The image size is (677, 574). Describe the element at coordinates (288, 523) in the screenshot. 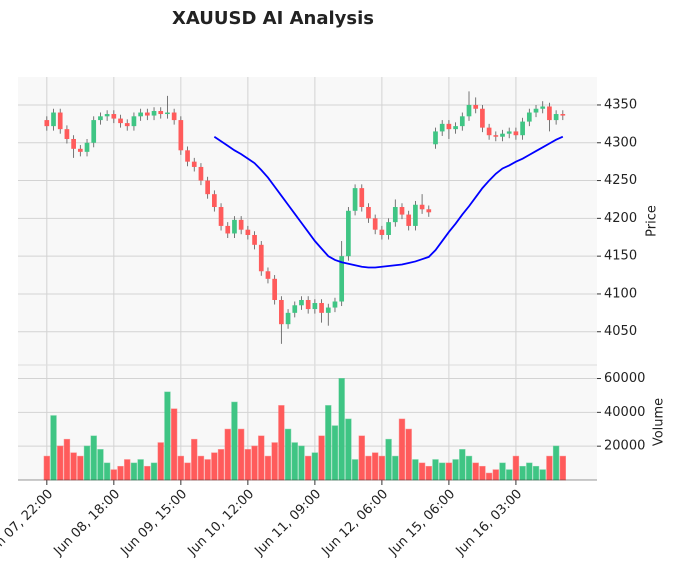

I see `x-tick-label: Jun 11, 09:00` at that location.